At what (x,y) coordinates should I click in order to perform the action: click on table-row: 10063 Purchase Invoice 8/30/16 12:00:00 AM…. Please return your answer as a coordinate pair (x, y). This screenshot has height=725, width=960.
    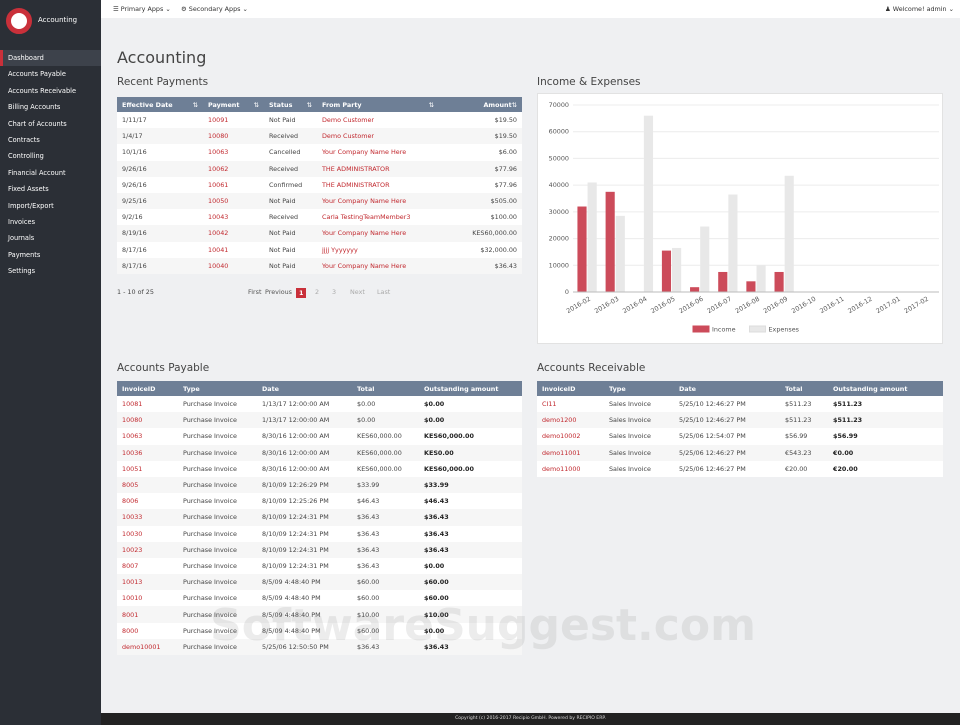
    Looking at the image, I should click on (319, 436).